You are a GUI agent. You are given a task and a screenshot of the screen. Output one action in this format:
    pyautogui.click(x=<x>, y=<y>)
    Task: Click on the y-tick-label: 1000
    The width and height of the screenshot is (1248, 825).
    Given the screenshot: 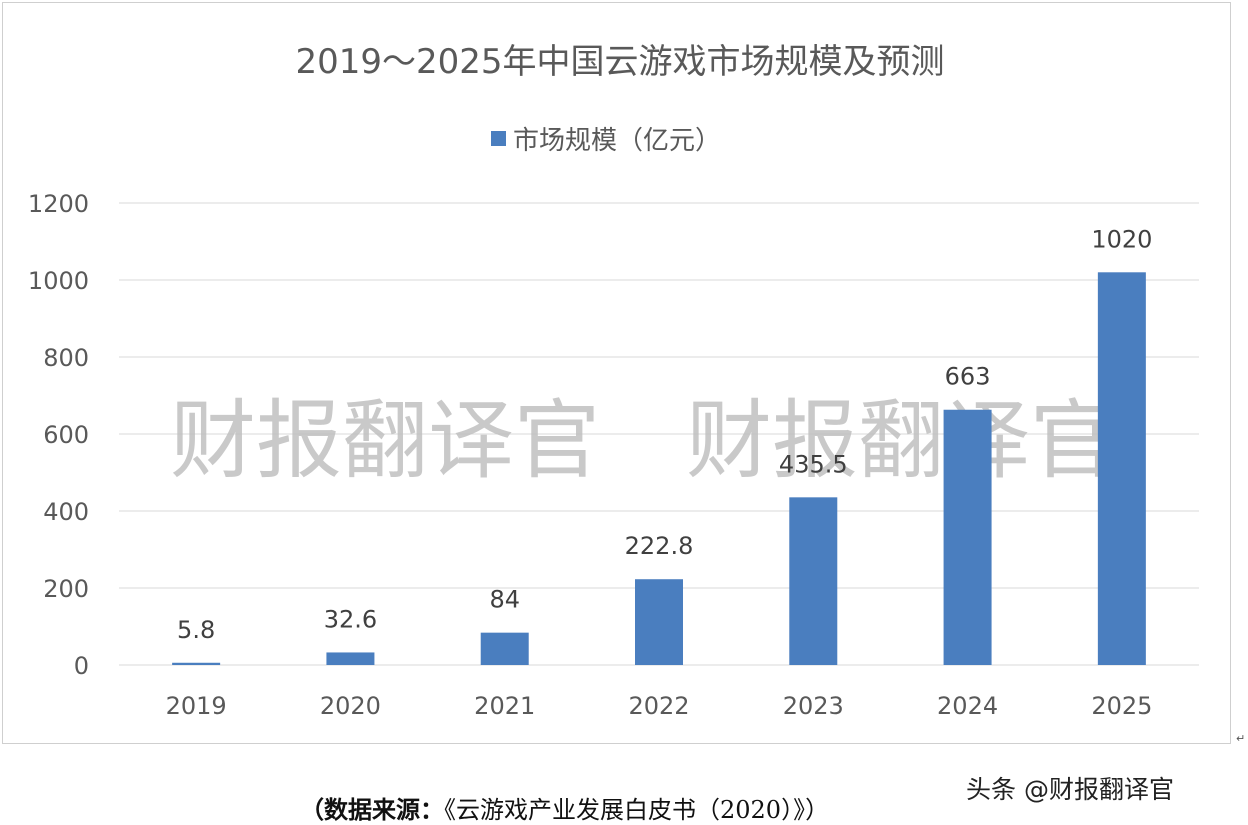 What is the action you would take?
    pyautogui.click(x=58, y=281)
    